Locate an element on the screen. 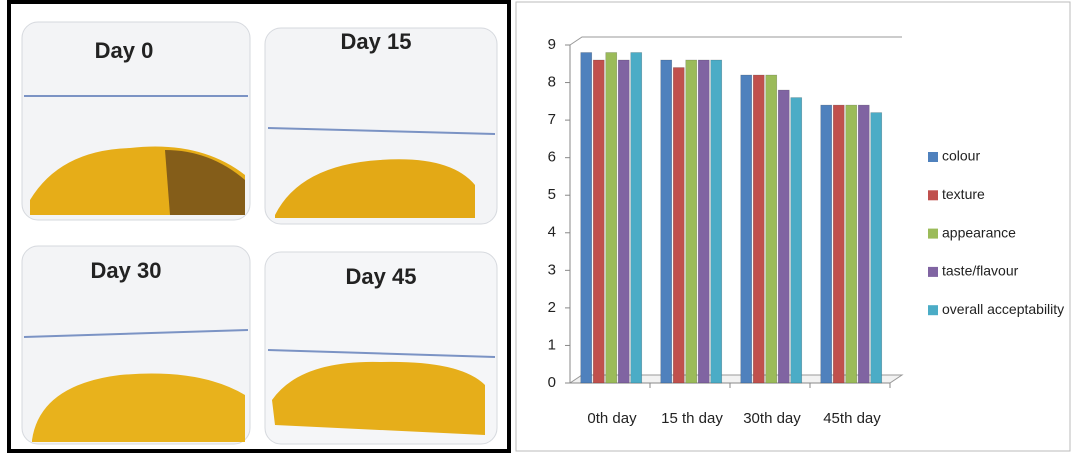  legend-label: texture is located at coordinates (963, 194).